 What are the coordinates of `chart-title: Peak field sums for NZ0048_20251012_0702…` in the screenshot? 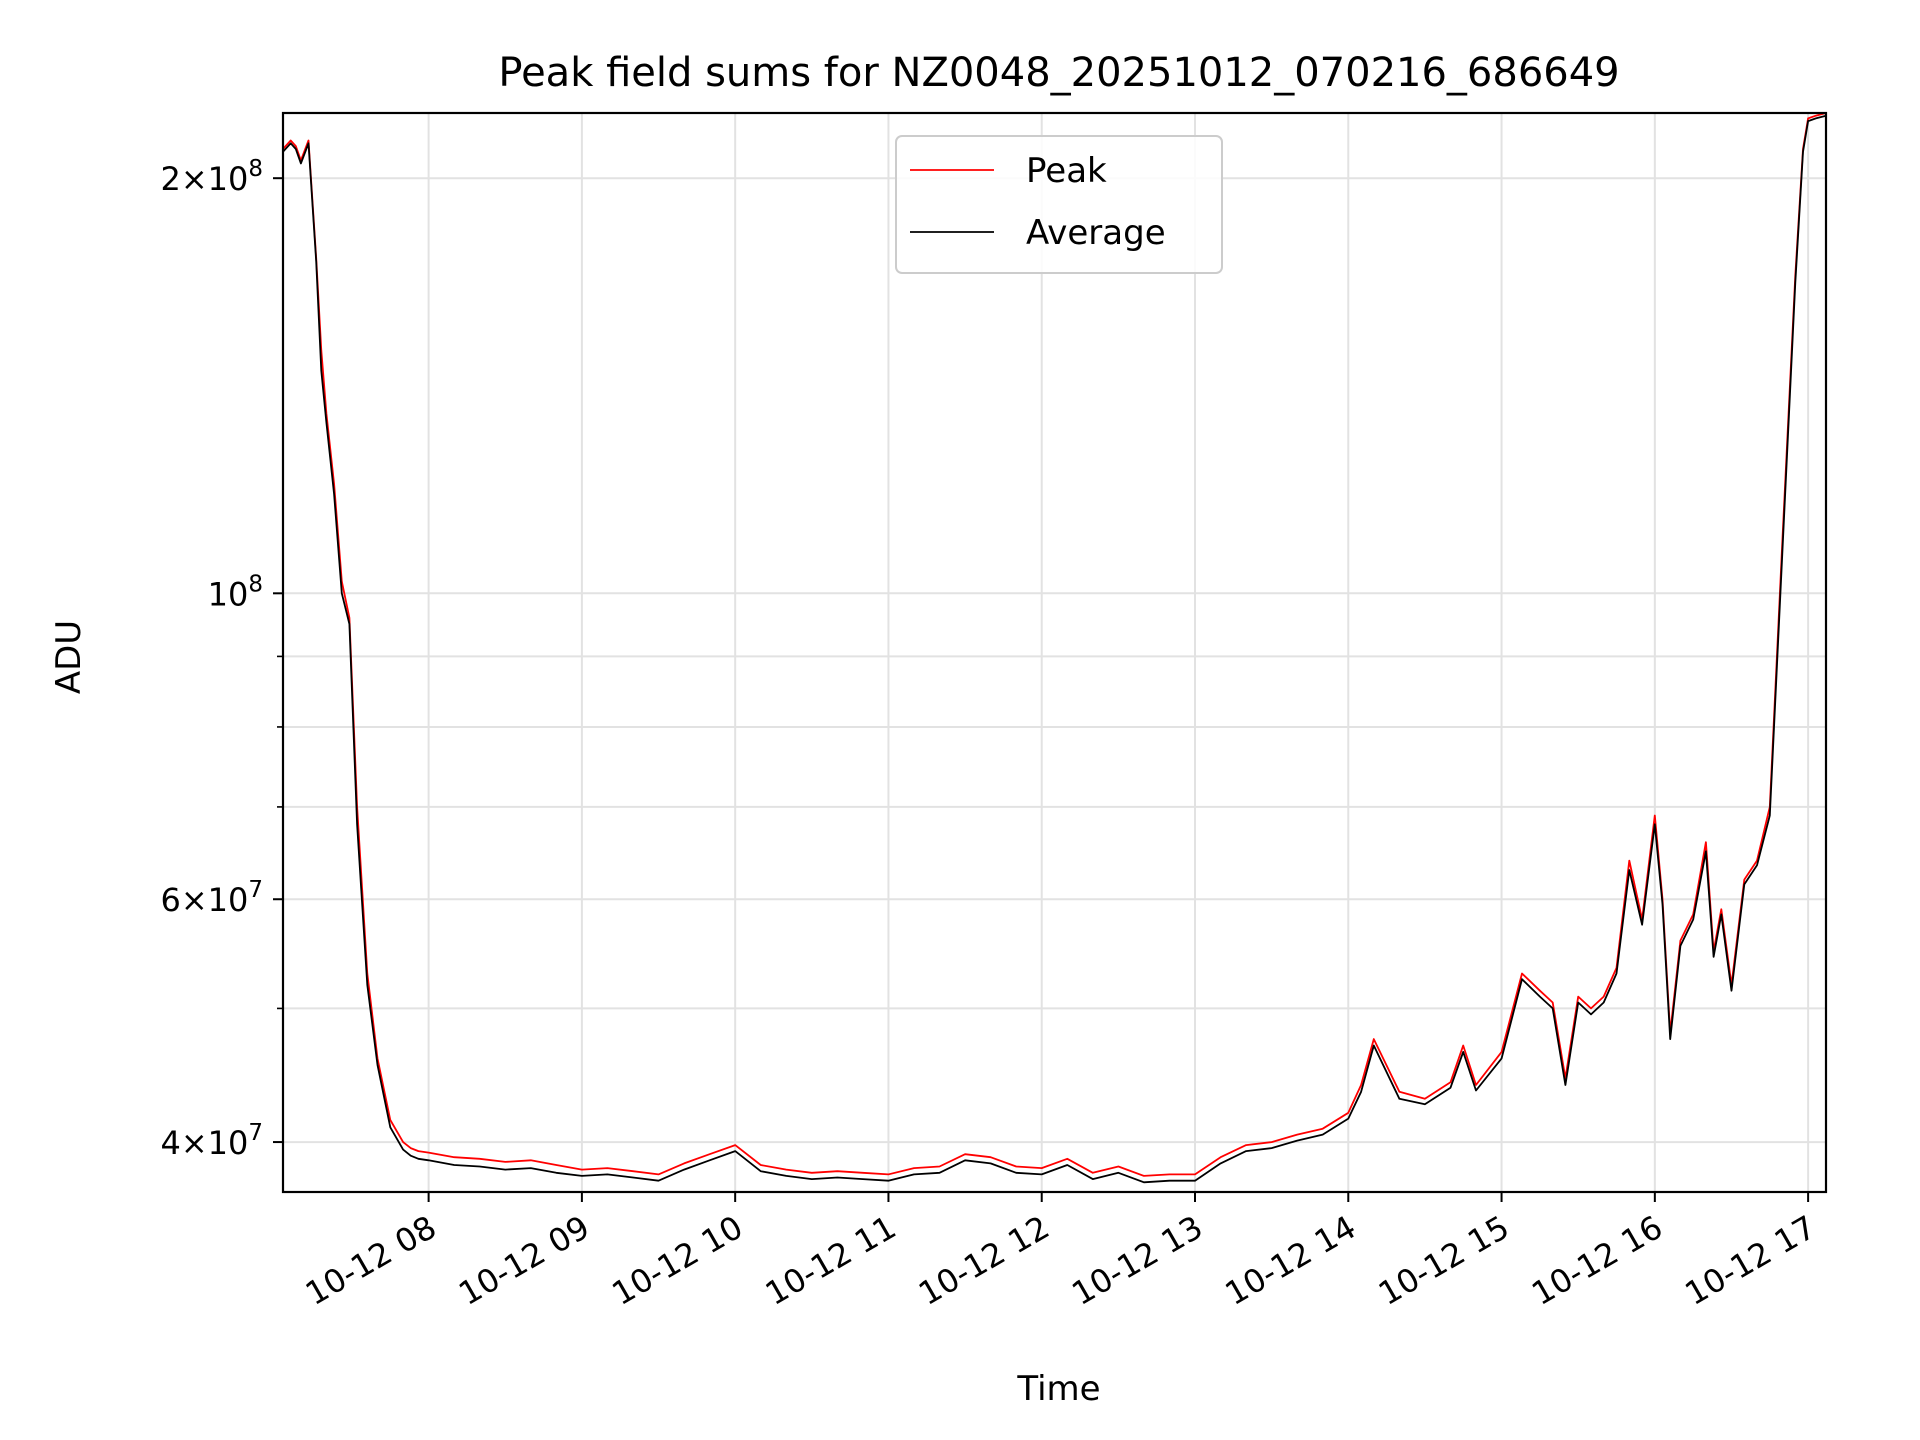 It's located at (1058, 73).